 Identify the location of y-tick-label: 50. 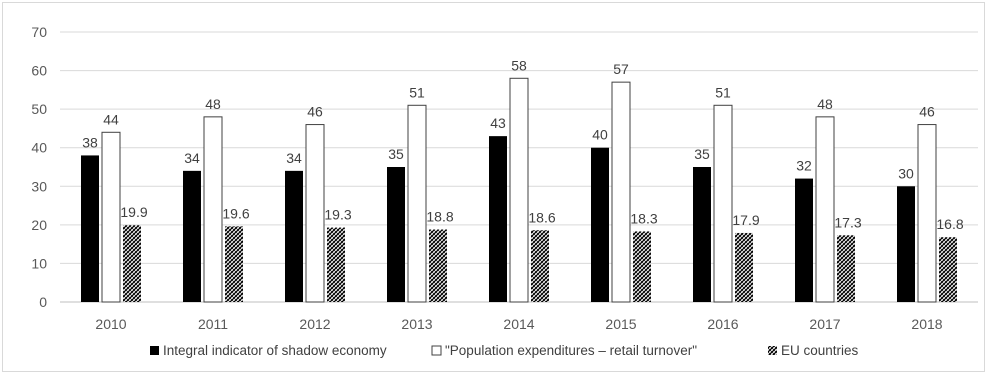
(39, 109).